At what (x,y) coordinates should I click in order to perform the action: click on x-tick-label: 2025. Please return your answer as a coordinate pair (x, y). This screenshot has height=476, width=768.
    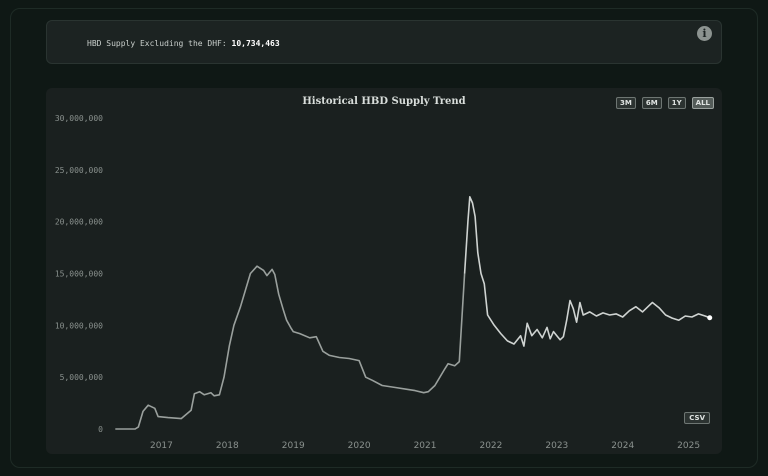
    Looking at the image, I should click on (688, 446).